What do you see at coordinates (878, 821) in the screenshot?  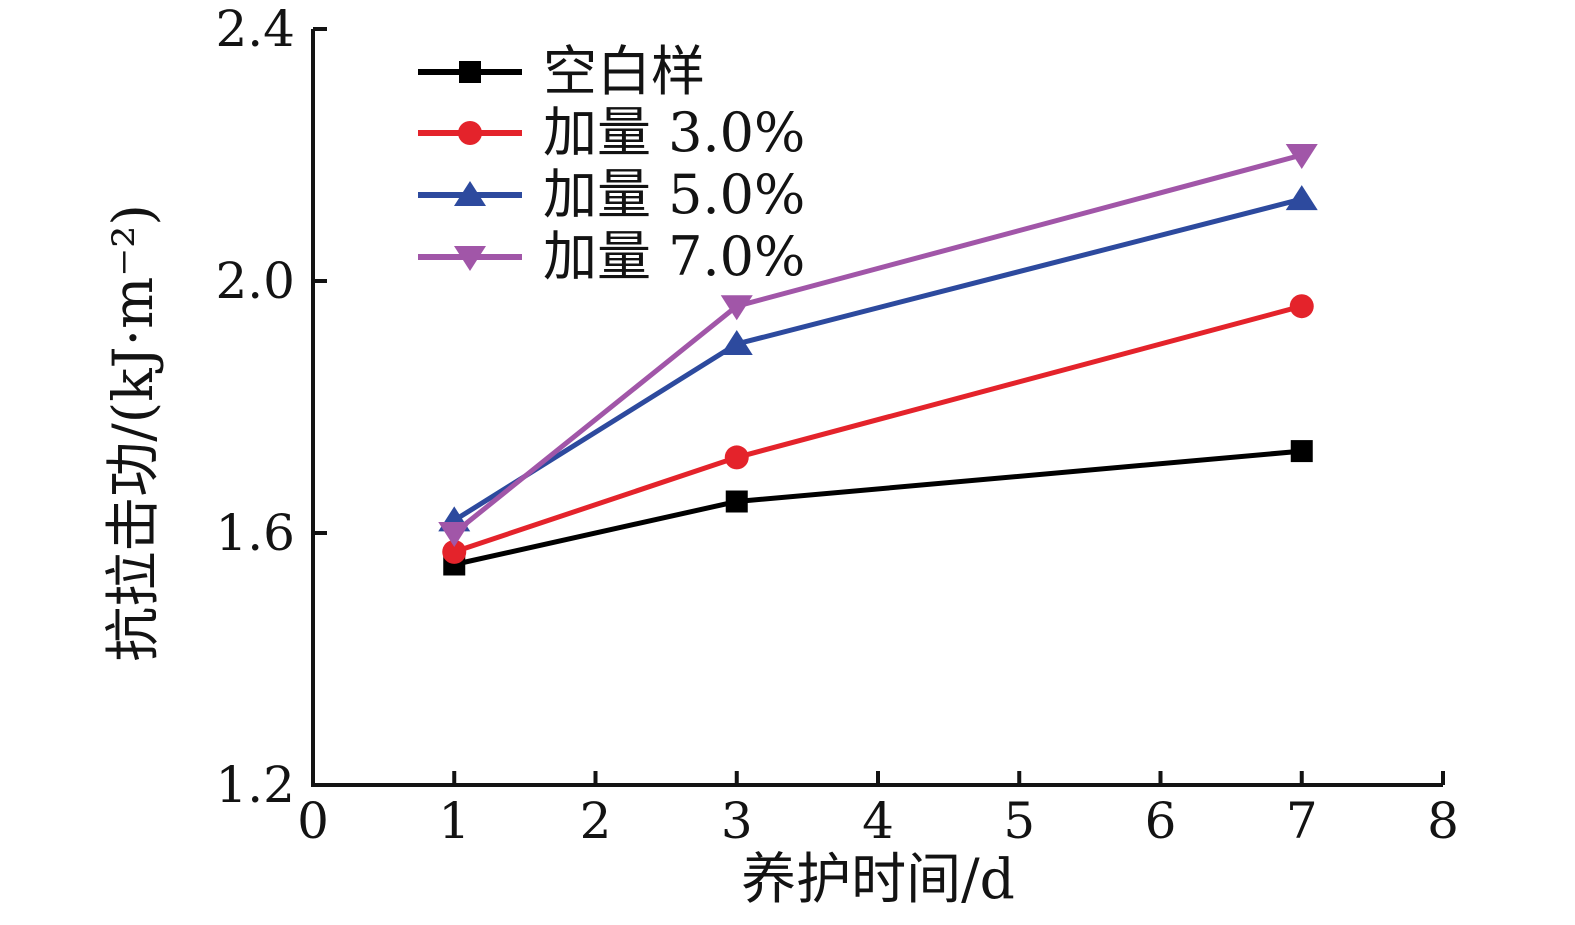 I see `x-tick-label: 4` at bounding box center [878, 821].